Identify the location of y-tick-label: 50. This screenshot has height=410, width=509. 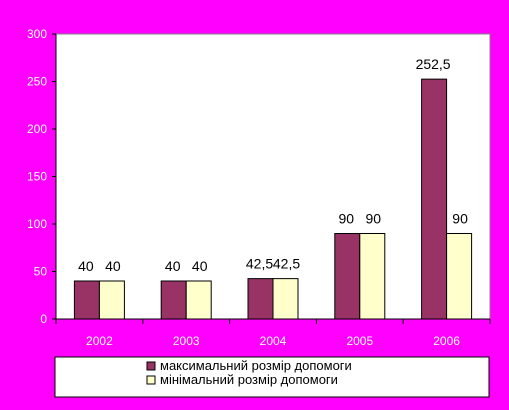
(41, 272).